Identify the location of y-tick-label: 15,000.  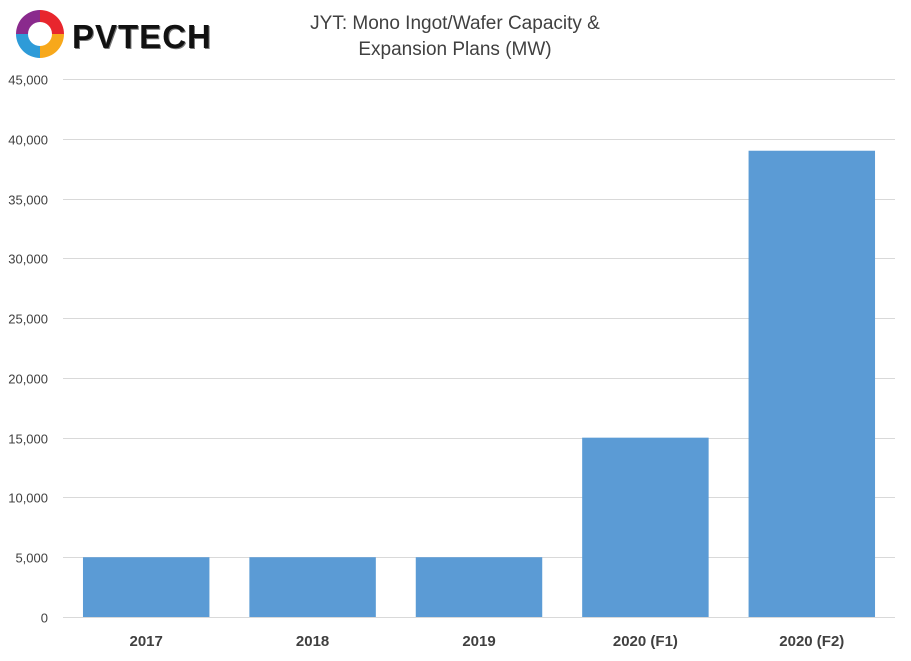
(28, 439).